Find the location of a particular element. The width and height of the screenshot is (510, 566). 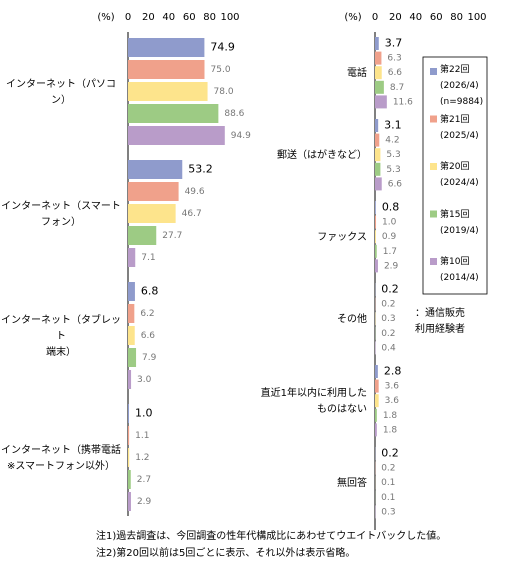

value-label: 0.4 is located at coordinates (388, 348).